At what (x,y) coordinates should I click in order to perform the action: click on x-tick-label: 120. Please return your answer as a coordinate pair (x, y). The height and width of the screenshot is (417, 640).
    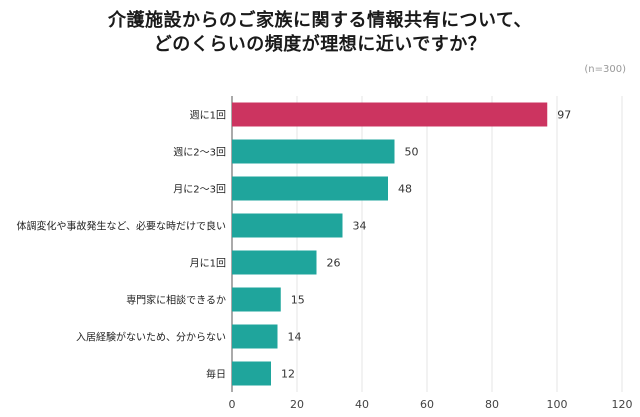
    Looking at the image, I should click on (622, 404).